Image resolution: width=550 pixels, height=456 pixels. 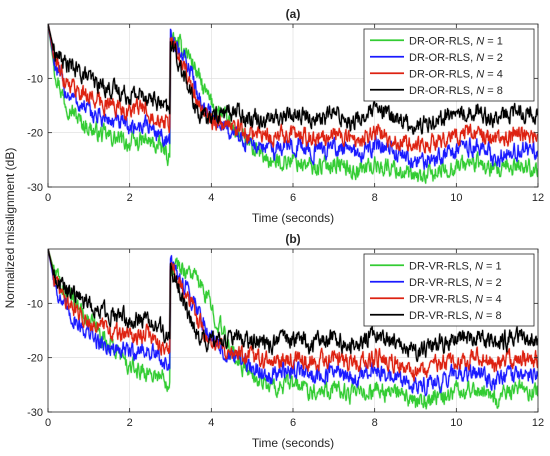 What do you see at coordinates (455, 283) in the screenshot?
I see `legend-entry-label: DR-VR-RLS, N = 2` at bounding box center [455, 283].